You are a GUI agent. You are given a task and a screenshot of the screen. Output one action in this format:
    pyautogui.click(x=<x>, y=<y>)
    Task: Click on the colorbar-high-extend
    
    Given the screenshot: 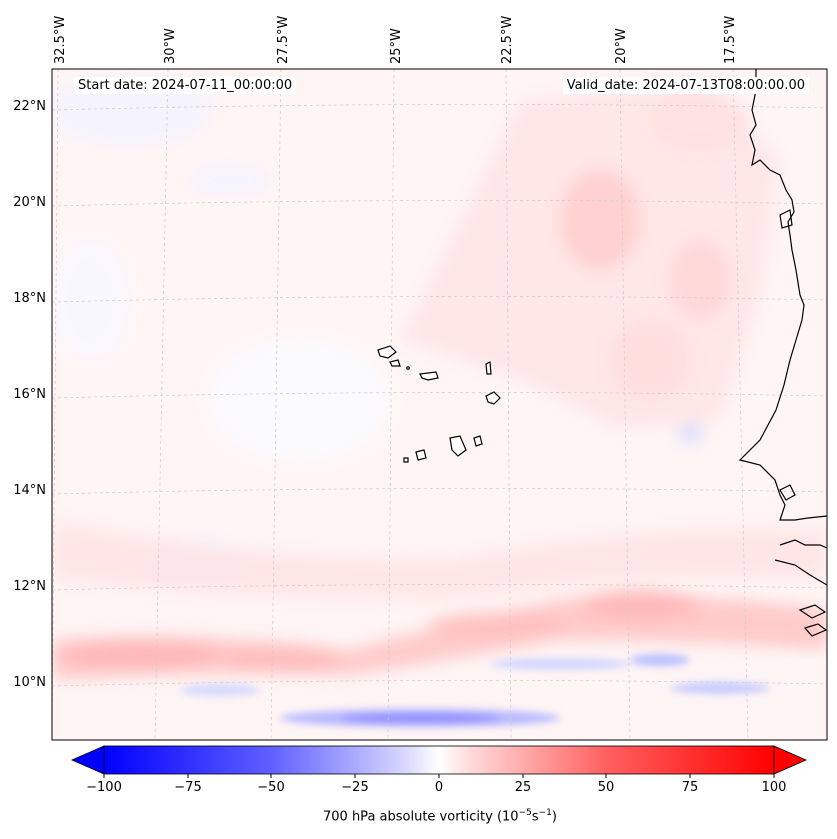 What is the action you would take?
    pyautogui.click(x=790, y=760)
    